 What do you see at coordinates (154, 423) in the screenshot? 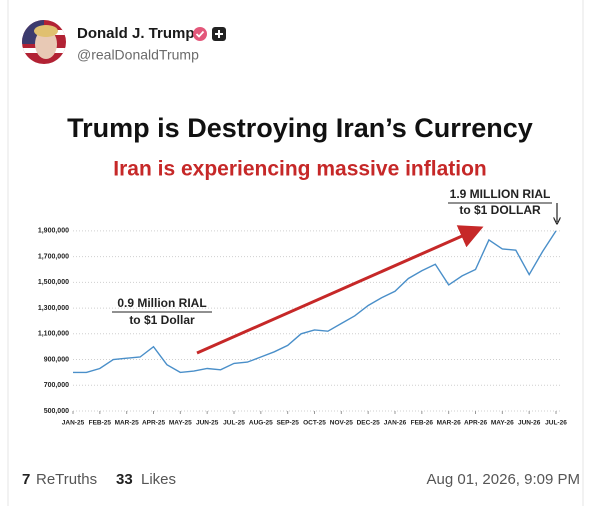
I see `x-tick-label: APR-25` at bounding box center [154, 423].